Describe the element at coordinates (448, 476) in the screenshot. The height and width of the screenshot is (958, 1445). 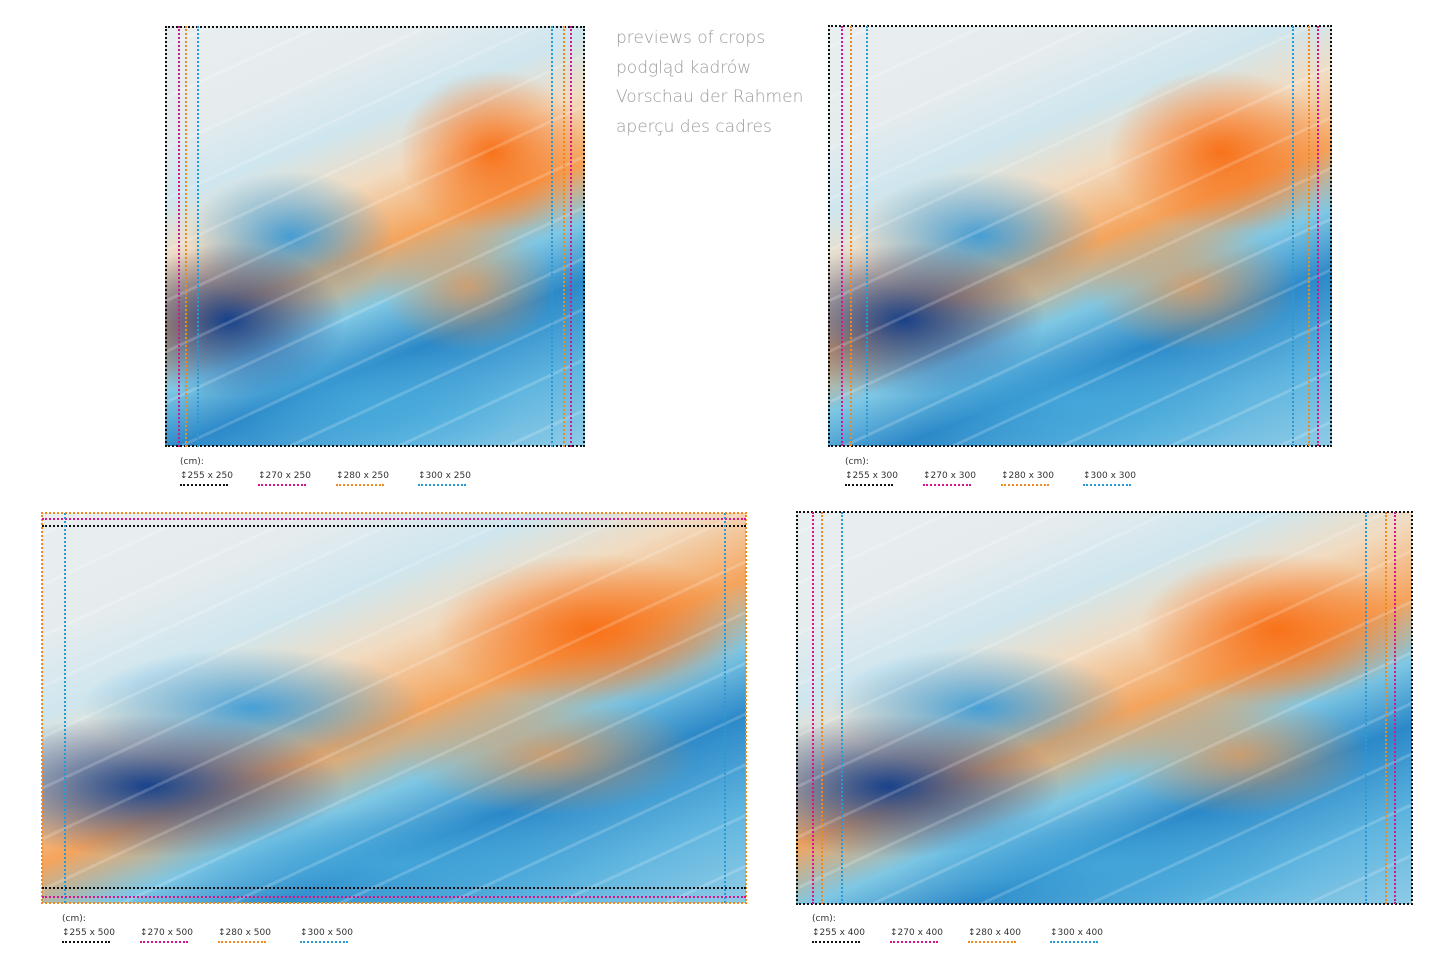
I see `size-label: 300 x 250` at that location.